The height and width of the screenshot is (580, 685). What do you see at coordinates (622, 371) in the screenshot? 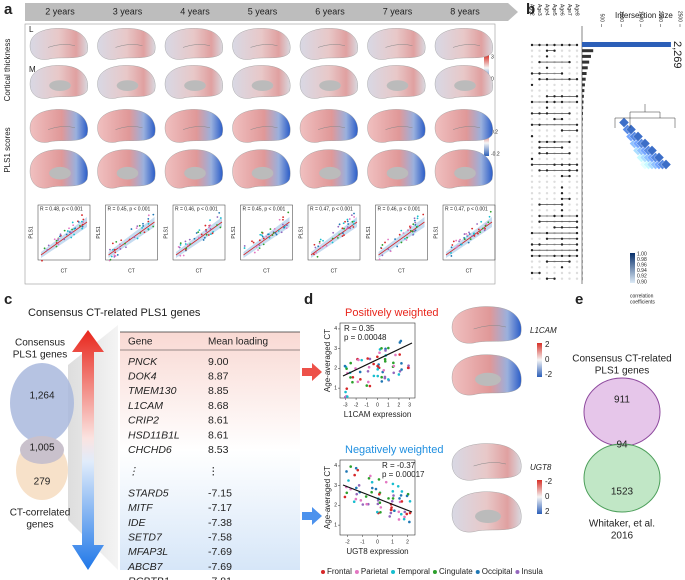
I see `venn-title: PLS1 genes` at bounding box center [622, 371].